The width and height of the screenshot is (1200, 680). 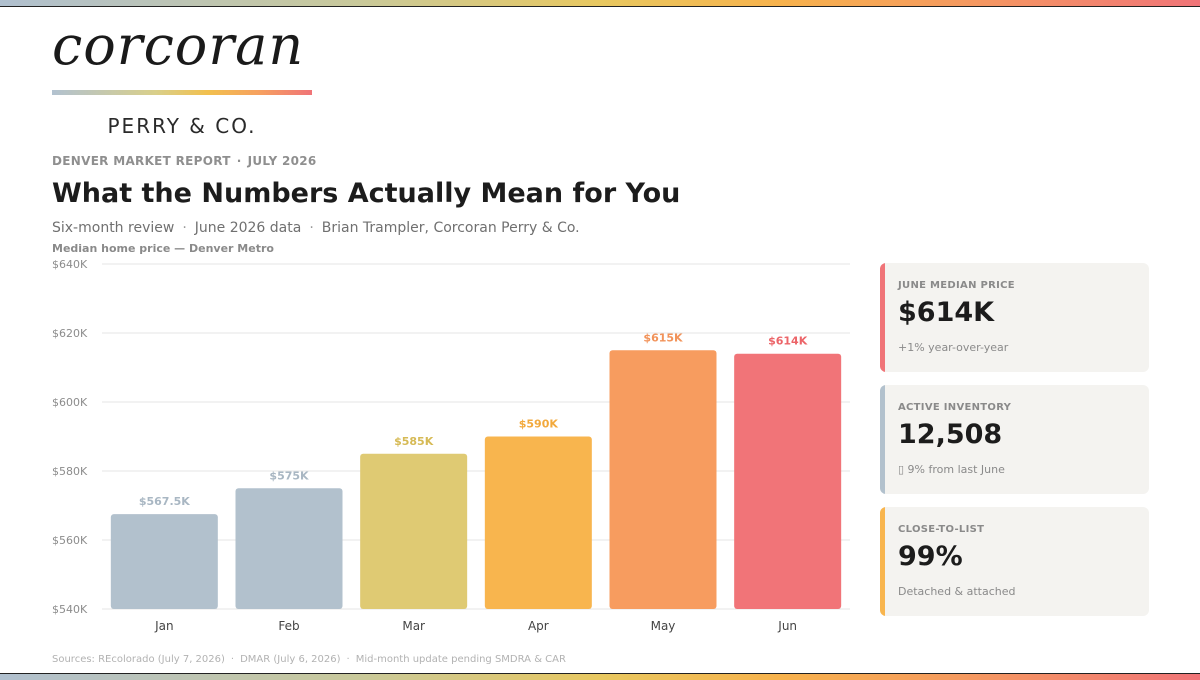 What do you see at coordinates (450, 228) in the screenshot?
I see `subline-author: Brian Trampler, Corcoran Perry & Co.` at bounding box center [450, 228].